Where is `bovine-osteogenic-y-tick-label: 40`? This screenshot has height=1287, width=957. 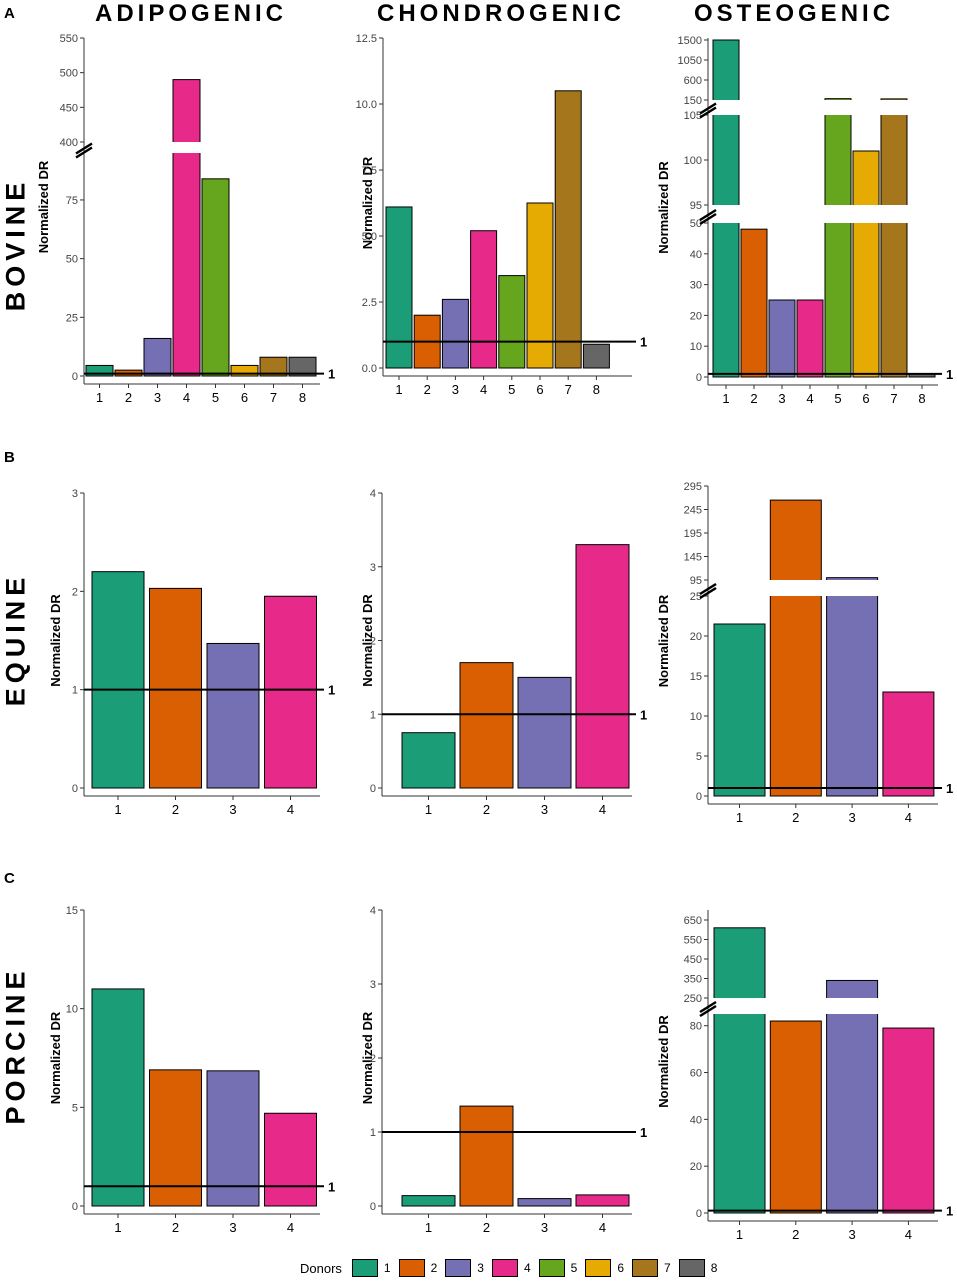 bovine-osteogenic-y-tick-label: 40 is located at coordinates (696, 255).